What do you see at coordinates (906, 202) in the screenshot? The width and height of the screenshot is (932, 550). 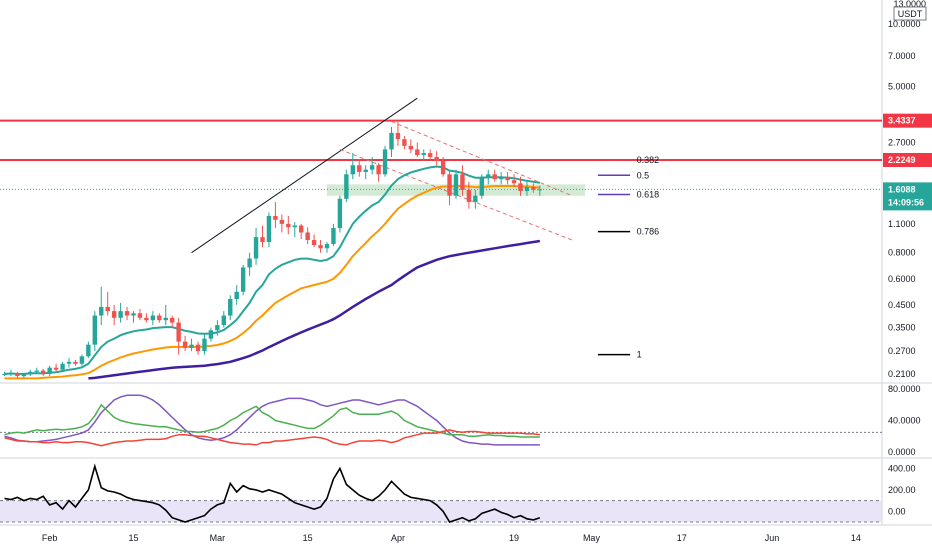 I see `countdown-label: 14:09:56` at bounding box center [906, 202].